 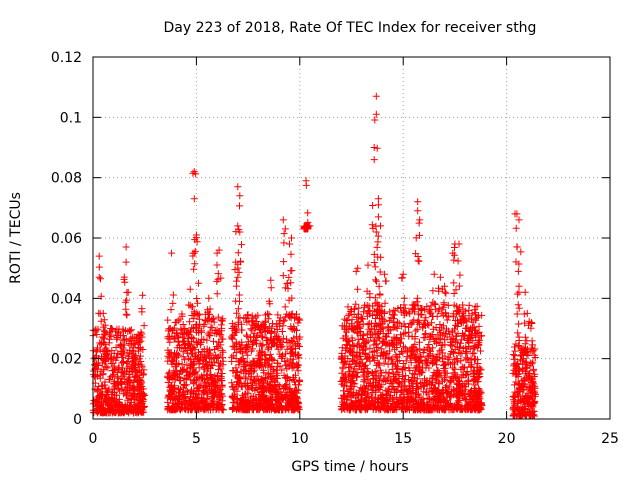 I want to click on x-tick-label: 20, so click(x=507, y=439).